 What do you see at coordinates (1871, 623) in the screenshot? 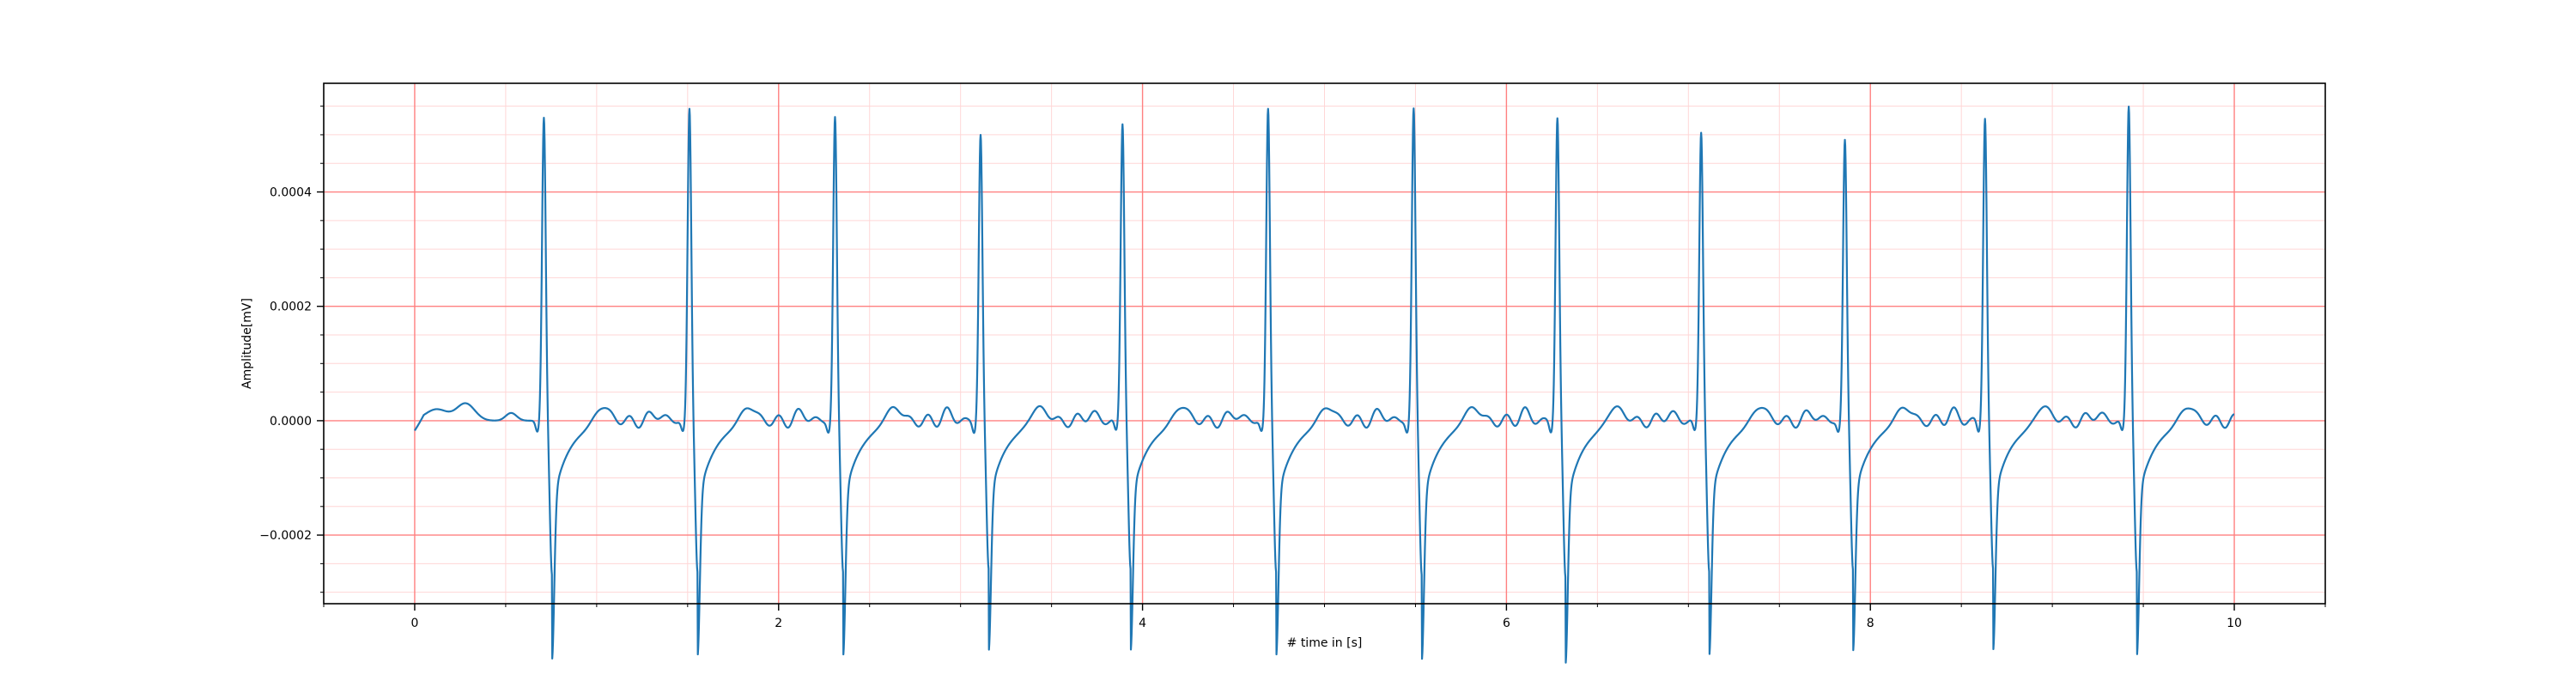
I see `x-tick-label: 8` at bounding box center [1871, 623].